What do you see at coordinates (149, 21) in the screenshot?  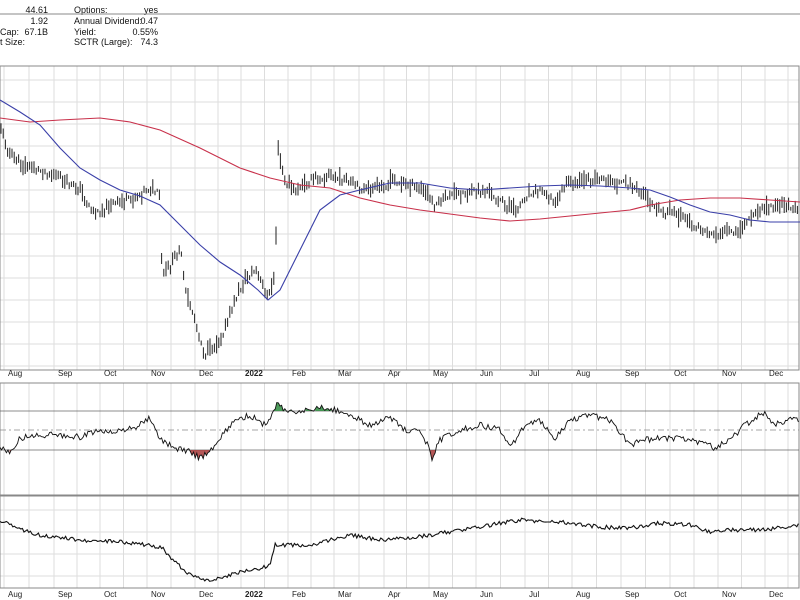 I see `stat-value: 0.47` at bounding box center [149, 21].